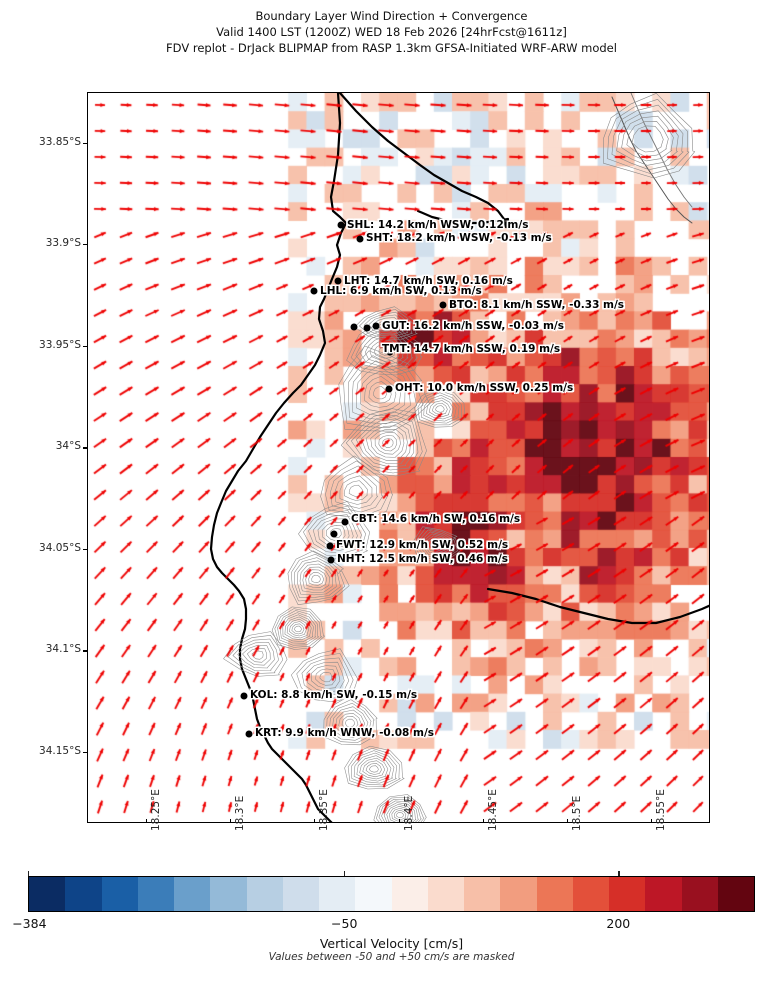 This screenshot has width=783, height=984. Describe the element at coordinates (376, 326) in the screenshot. I see `station-marker-gut` at that location.